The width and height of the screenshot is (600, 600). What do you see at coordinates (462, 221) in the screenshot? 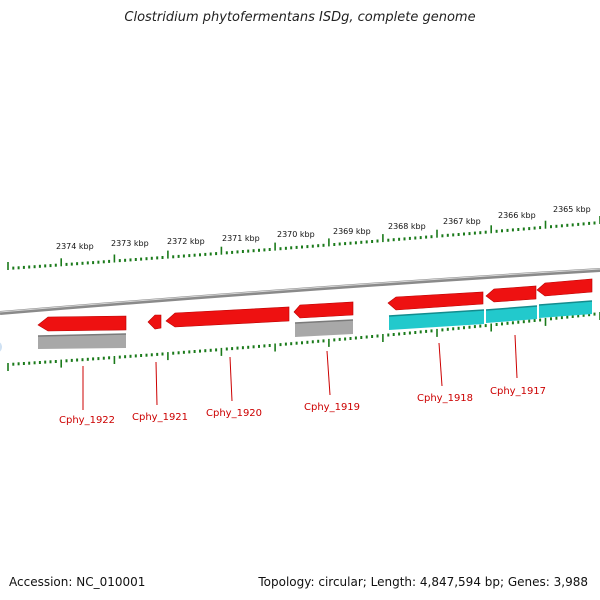
I see `scale-label-2367: 2367 kbp` at bounding box center [462, 221].